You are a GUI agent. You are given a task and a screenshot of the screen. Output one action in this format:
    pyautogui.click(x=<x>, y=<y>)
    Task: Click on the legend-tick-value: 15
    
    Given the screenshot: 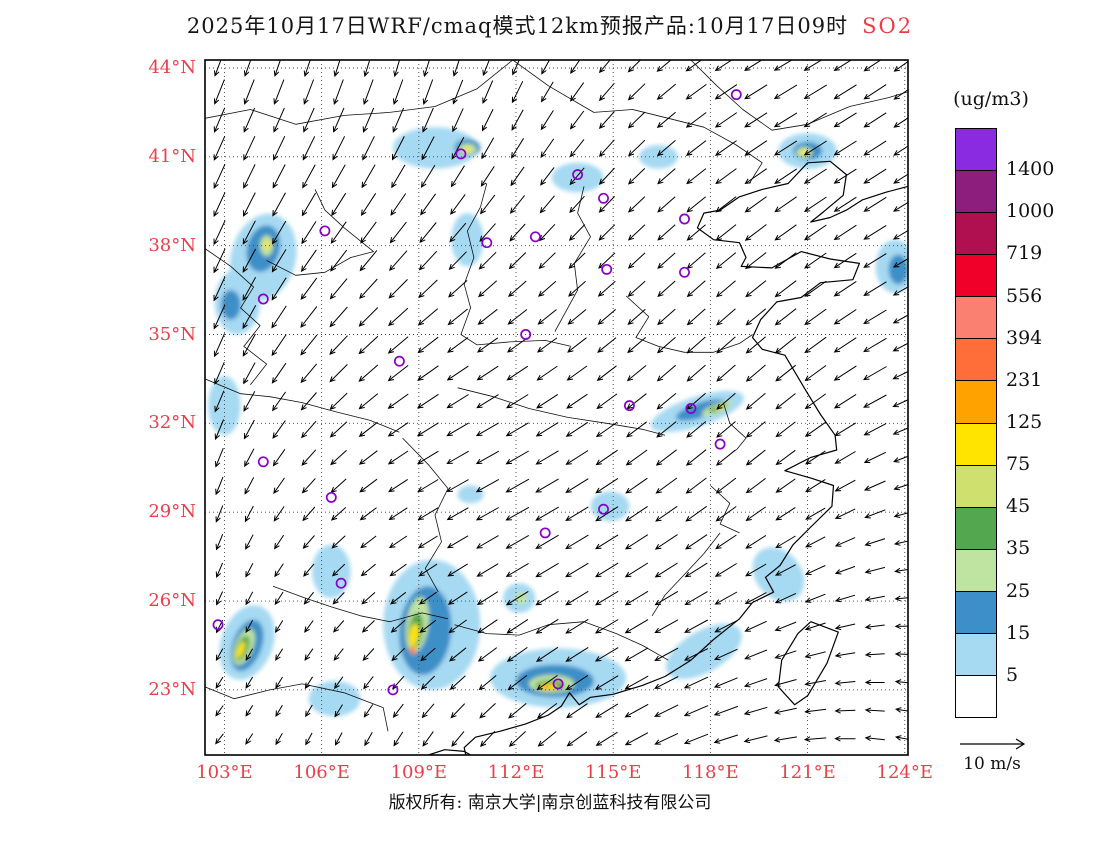 What is the action you would take?
    pyautogui.click(x=1018, y=632)
    